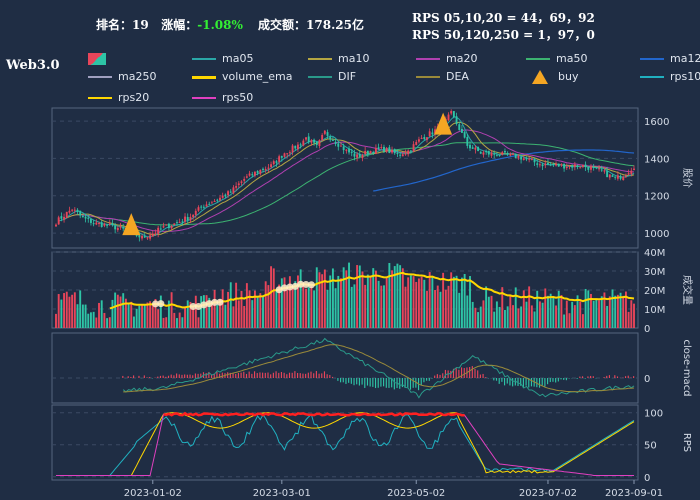 The image size is (700, 500). What do you see at coordinates (446, 58) in the screenshot?
I see `legend-item-ma20: ma20` at bounding box center [446, 58].